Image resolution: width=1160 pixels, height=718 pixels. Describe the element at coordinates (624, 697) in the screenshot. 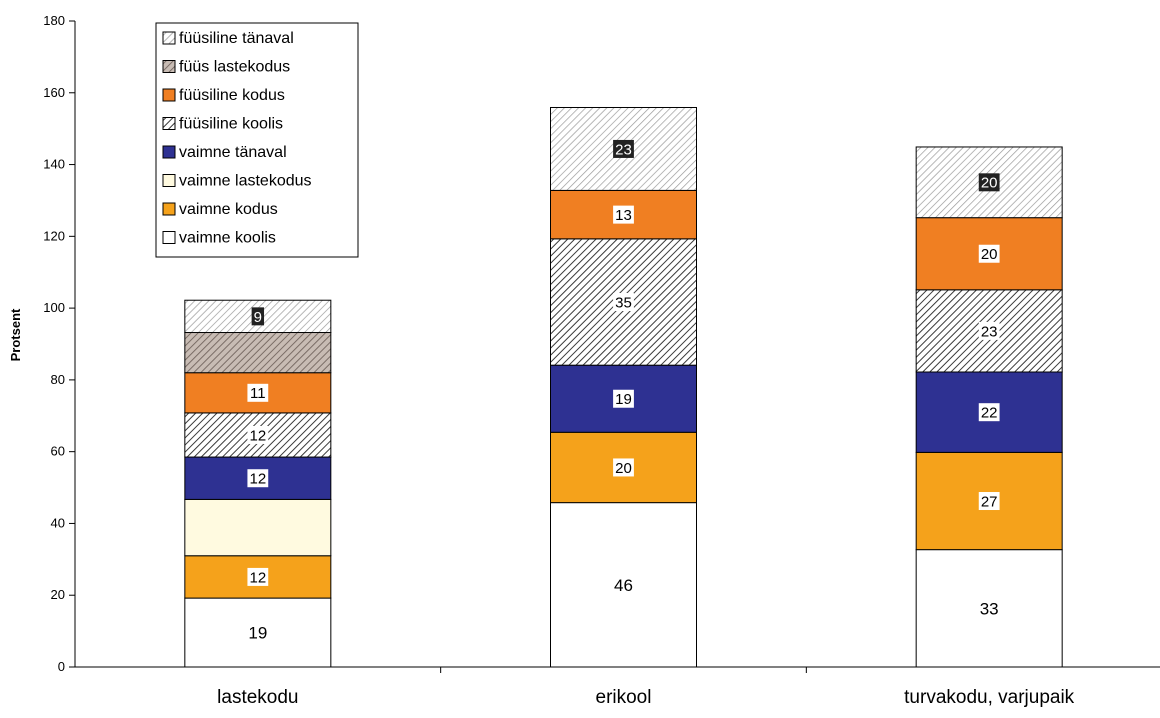

I see `x-tick-label: erikool` at that location.